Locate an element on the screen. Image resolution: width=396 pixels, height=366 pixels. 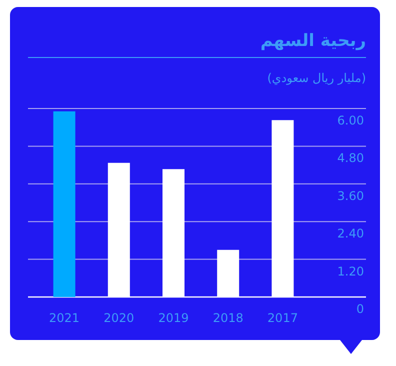
y-tick-label: 0 is located at coordinates (360, 309).